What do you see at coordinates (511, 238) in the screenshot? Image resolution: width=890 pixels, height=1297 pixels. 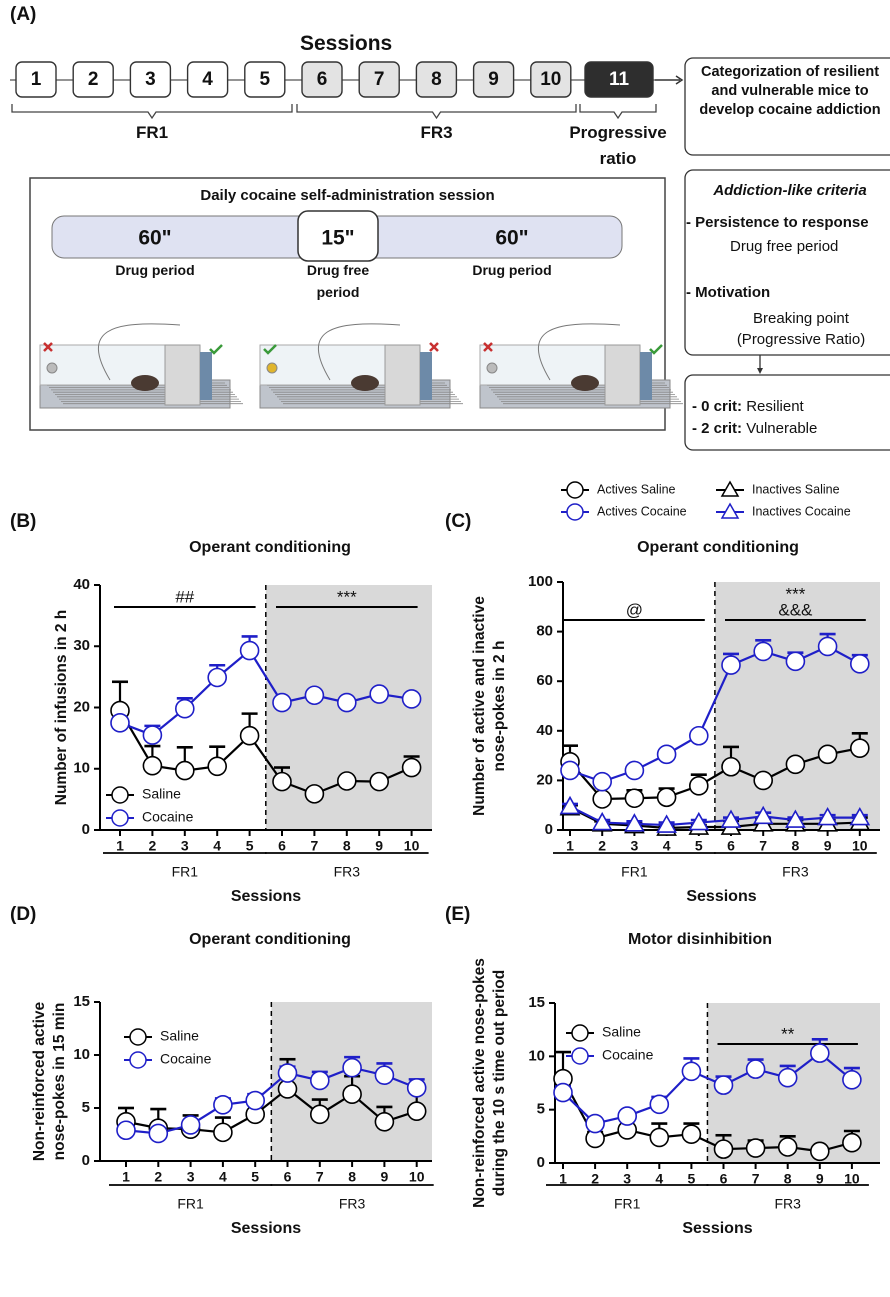 I see `period-duration: 60"` at bounding box center [511, 238].